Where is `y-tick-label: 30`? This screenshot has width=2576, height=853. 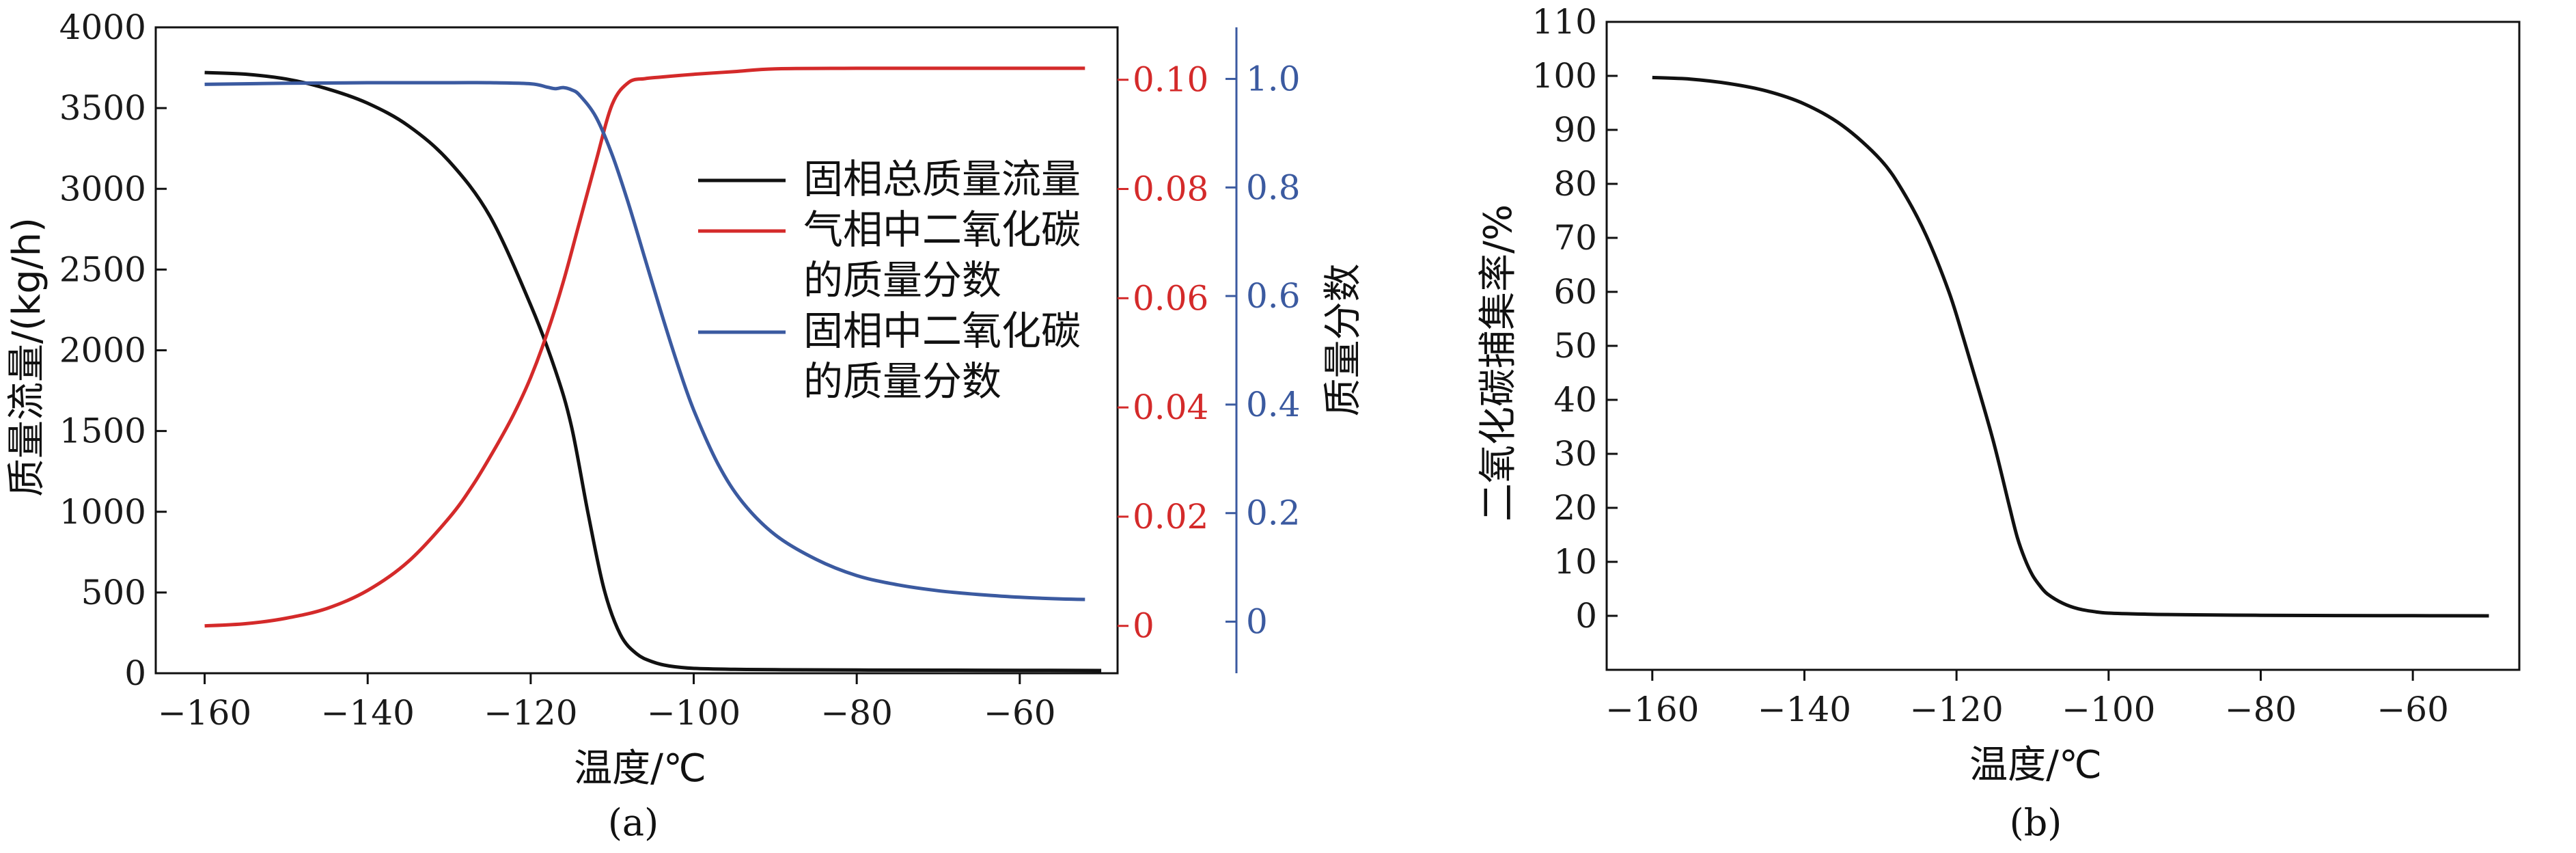
y-tick-label: 30 is located at coordinates (1575, 454).